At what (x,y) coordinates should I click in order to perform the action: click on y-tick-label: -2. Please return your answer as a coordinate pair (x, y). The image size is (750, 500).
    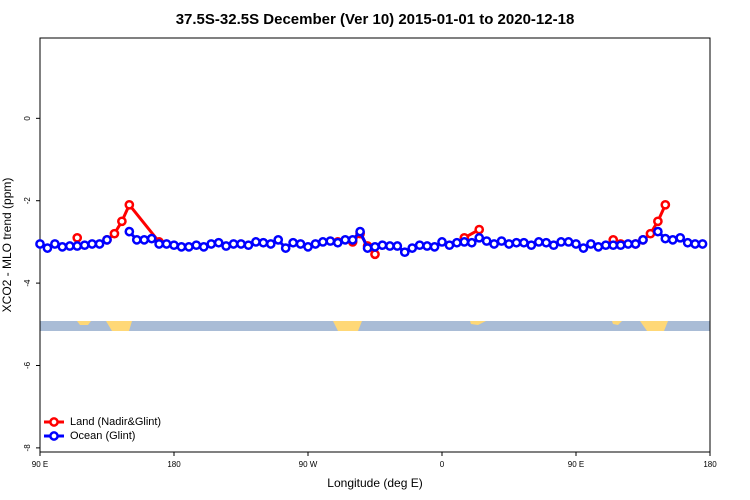
    Looking at the image, I should click on (27, 201).